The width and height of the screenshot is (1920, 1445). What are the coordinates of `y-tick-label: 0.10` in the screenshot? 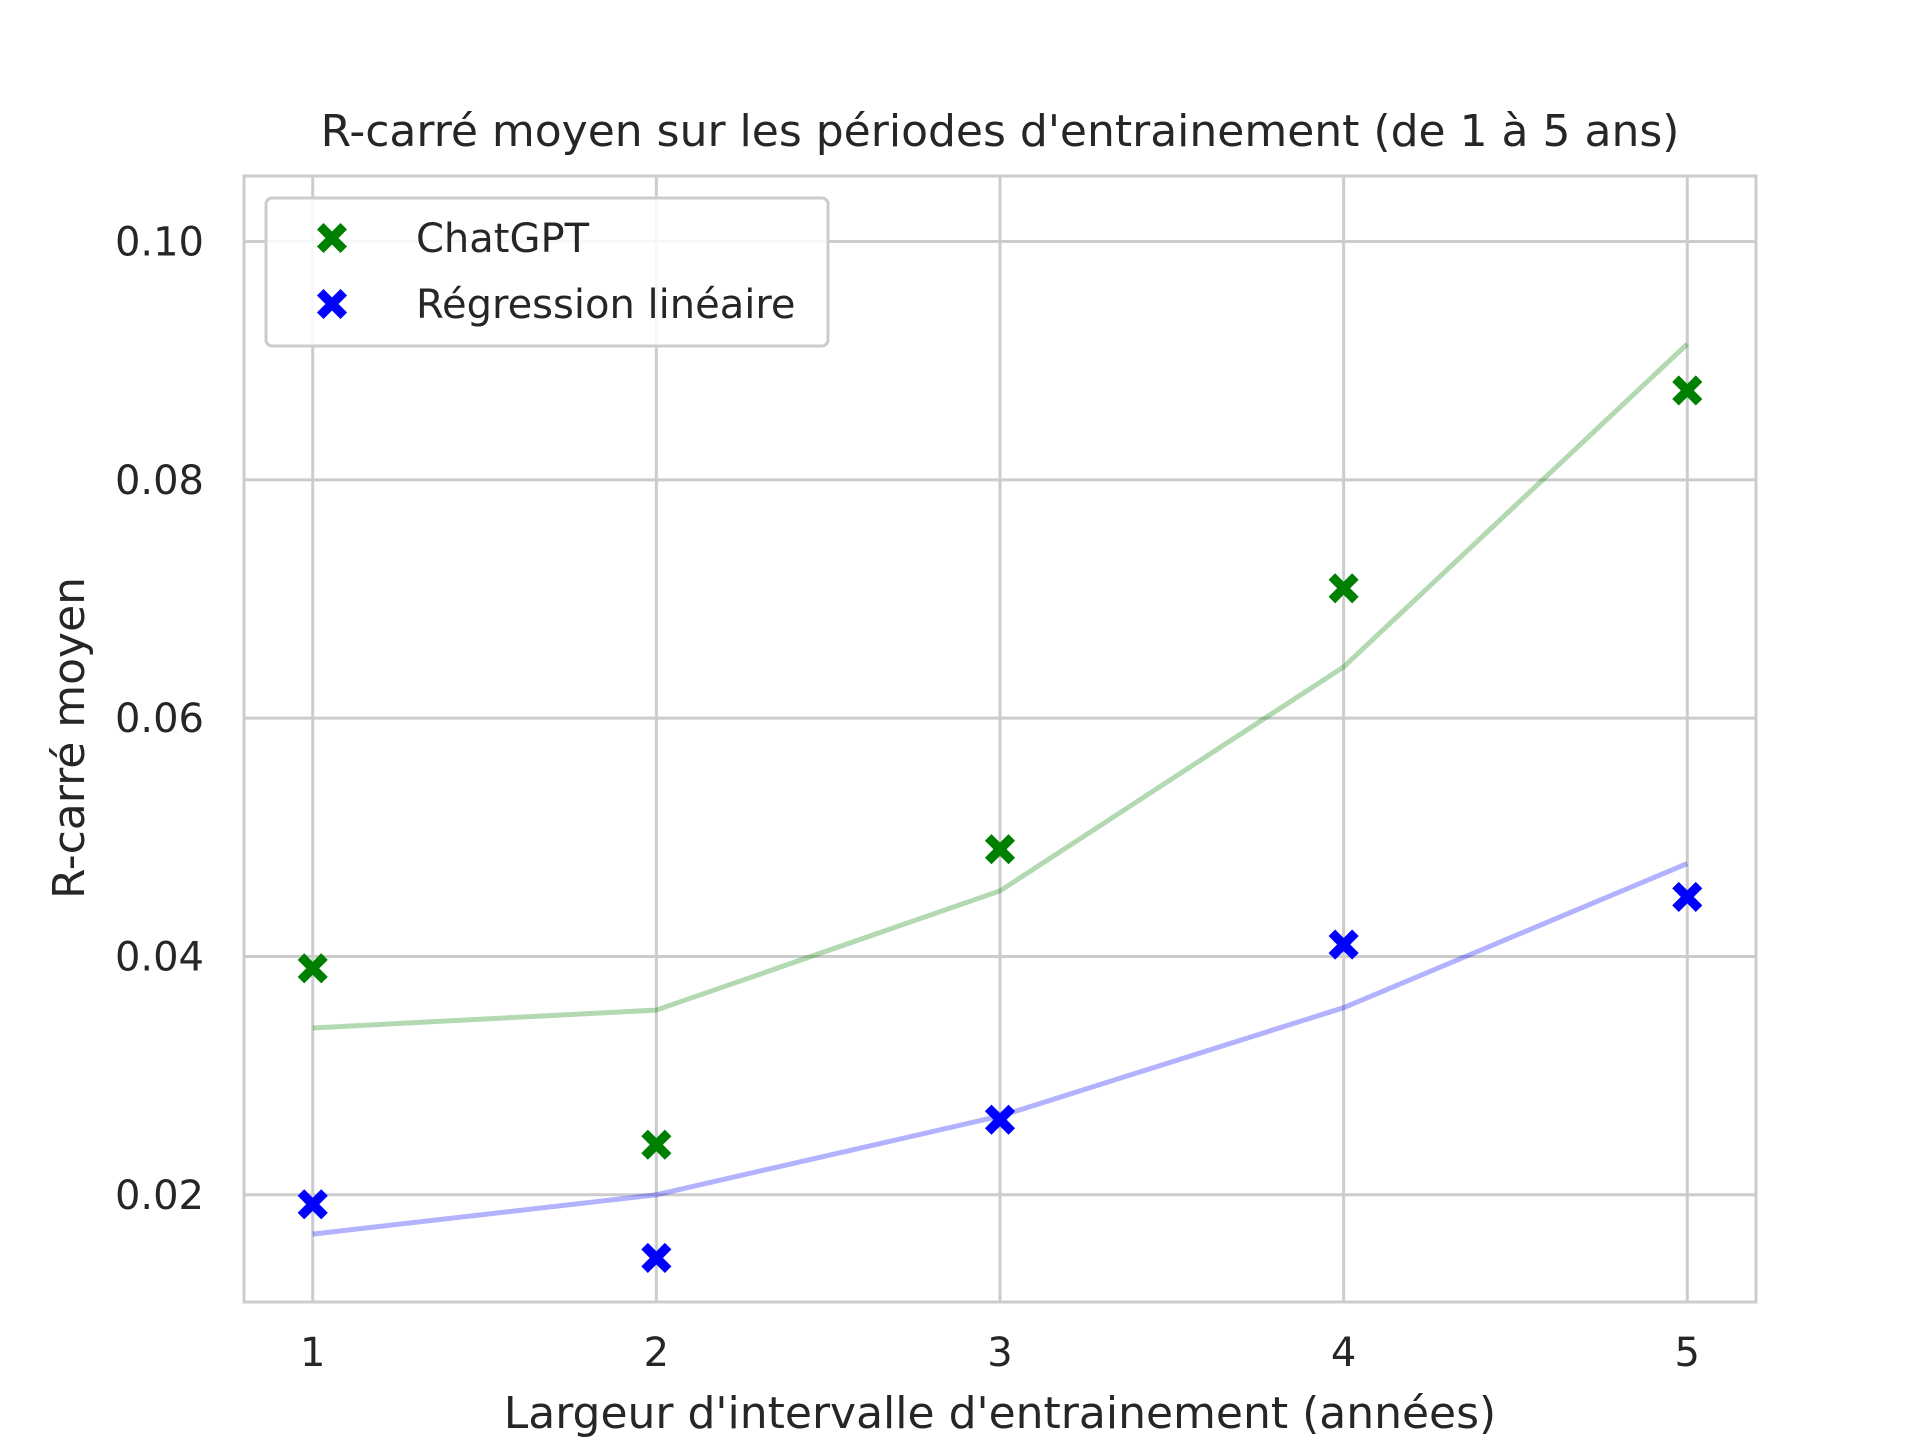 It's located at (159, 243).